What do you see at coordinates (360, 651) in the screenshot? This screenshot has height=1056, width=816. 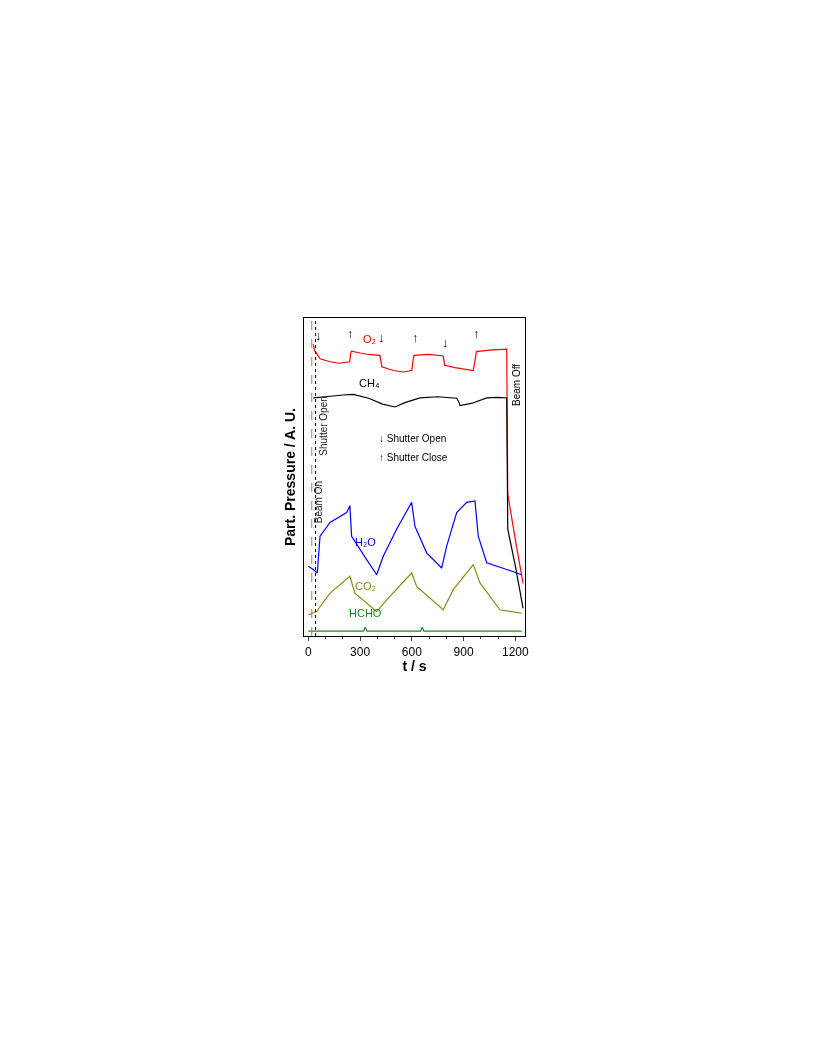 I see `x-tick-label: 300` at bounding box center [360, 651].